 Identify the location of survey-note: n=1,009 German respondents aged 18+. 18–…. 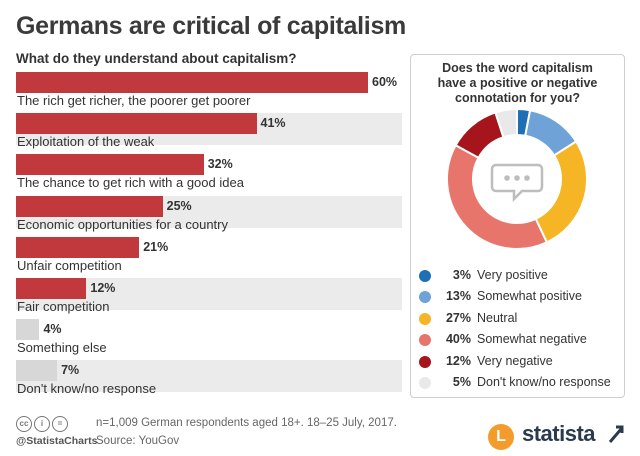
(246, 423).